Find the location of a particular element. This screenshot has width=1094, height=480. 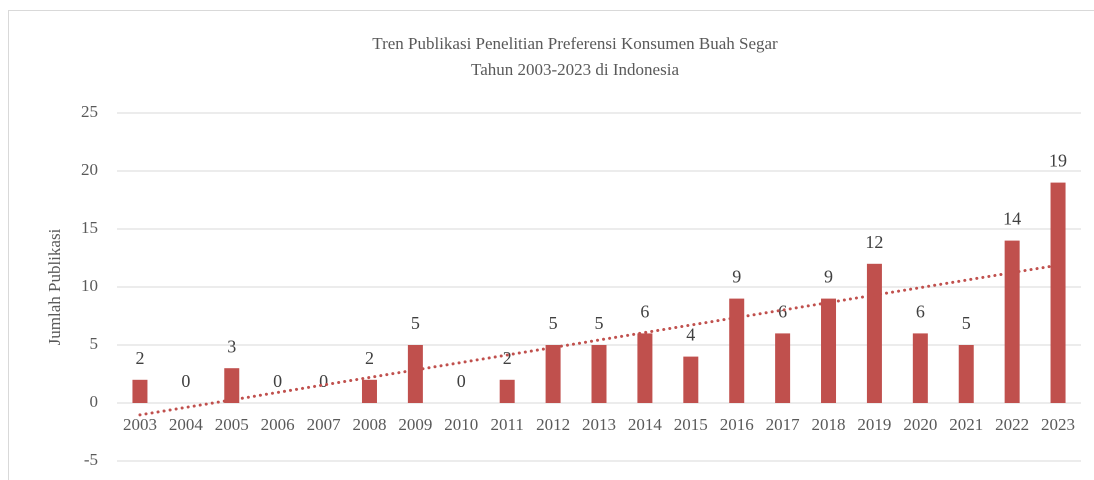

x-tick-label: 2020 is located at coordinates (920, 424).